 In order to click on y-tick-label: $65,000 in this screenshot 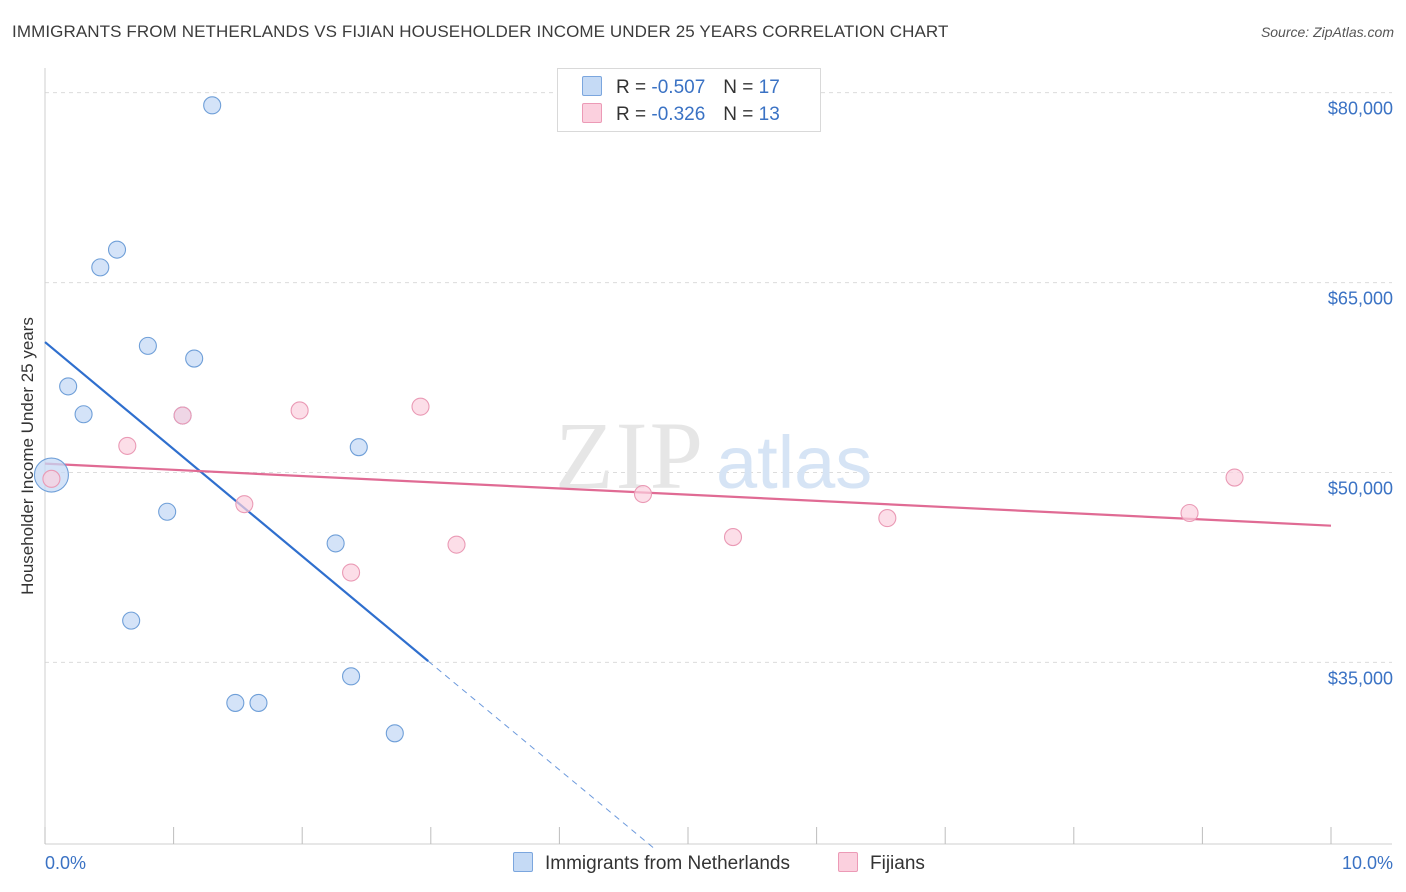, I will do `click(1360, 299)`.